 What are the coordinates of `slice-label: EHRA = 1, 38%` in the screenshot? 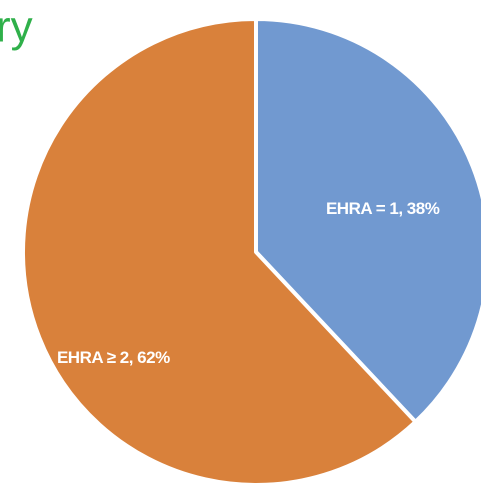 It's located at (383, 208).